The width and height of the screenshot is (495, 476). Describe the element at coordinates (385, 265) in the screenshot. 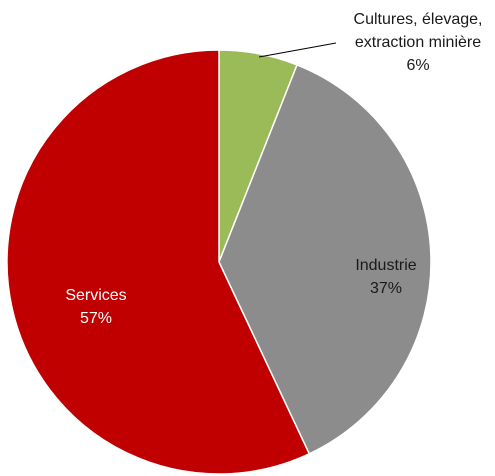

I see `slice-name-label-1: Industrie` at that location.